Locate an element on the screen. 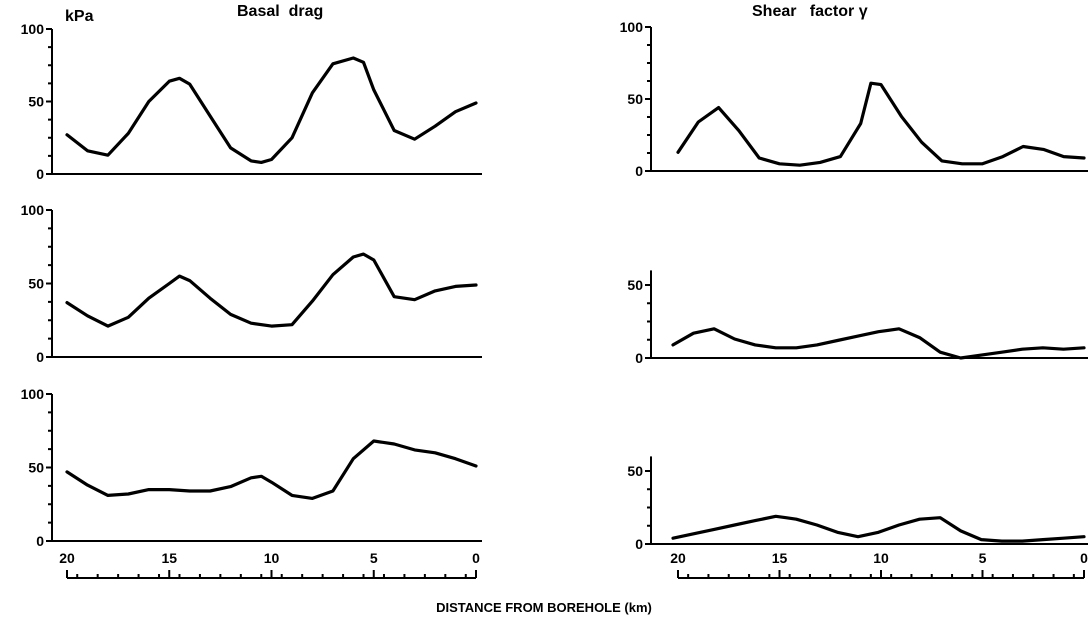 This screenshot has width=1088, height=622. left-title: Basal drag is located at coordinates (280, 11).